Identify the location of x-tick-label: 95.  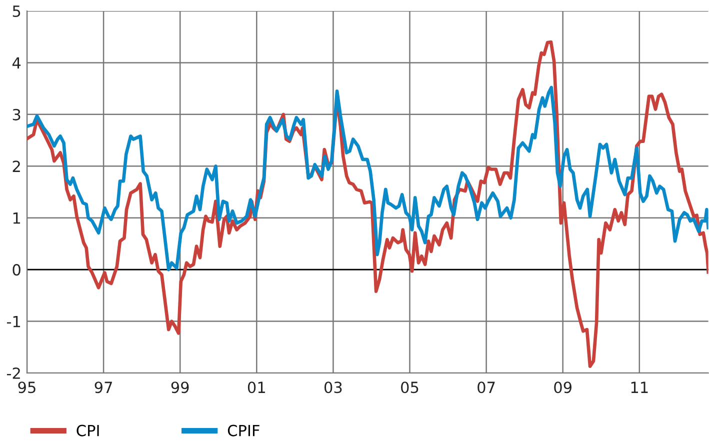
(27, 388).